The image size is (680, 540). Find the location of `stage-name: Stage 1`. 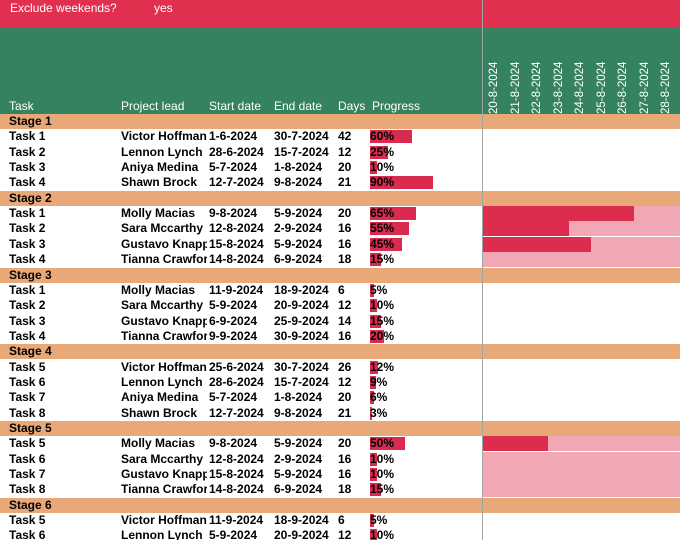

stage-name: Stage 1 is located at coordinates (30, 121).